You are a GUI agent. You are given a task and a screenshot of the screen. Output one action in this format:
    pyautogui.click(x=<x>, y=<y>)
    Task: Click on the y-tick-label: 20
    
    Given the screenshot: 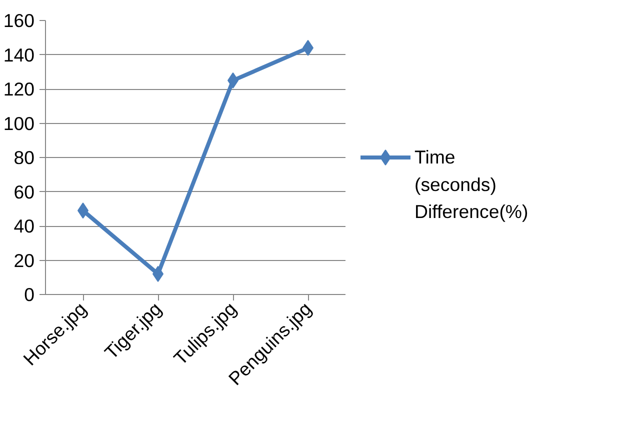 What is the action you would take?
    pyautogui.click(x=24, y=260)
    